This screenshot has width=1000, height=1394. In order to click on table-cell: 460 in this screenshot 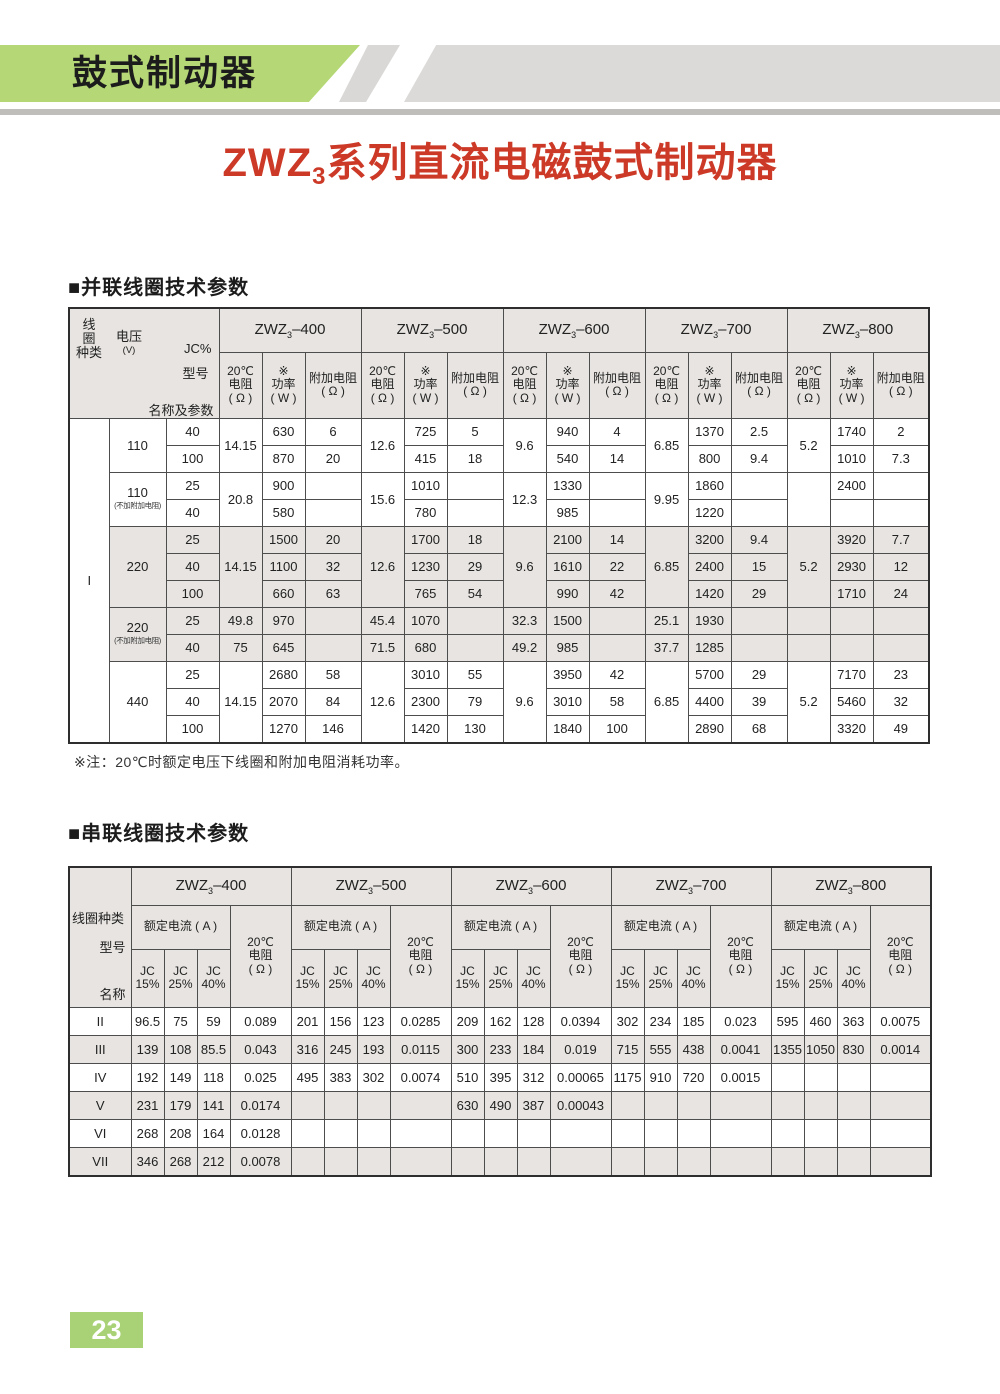, I will do `click(820, 1021)`.